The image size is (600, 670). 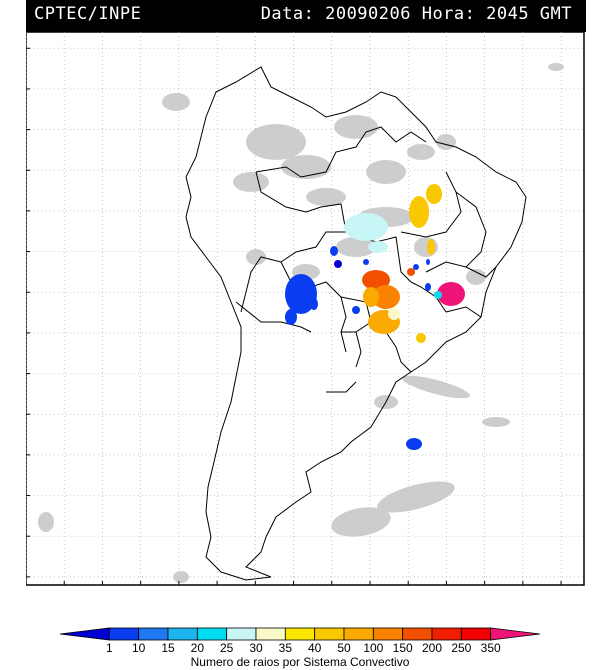 What do you see at coordinates (109, 648) in the screenshot?
I see `colorbar-tick-label: 1` at bounding box center [109, 648].